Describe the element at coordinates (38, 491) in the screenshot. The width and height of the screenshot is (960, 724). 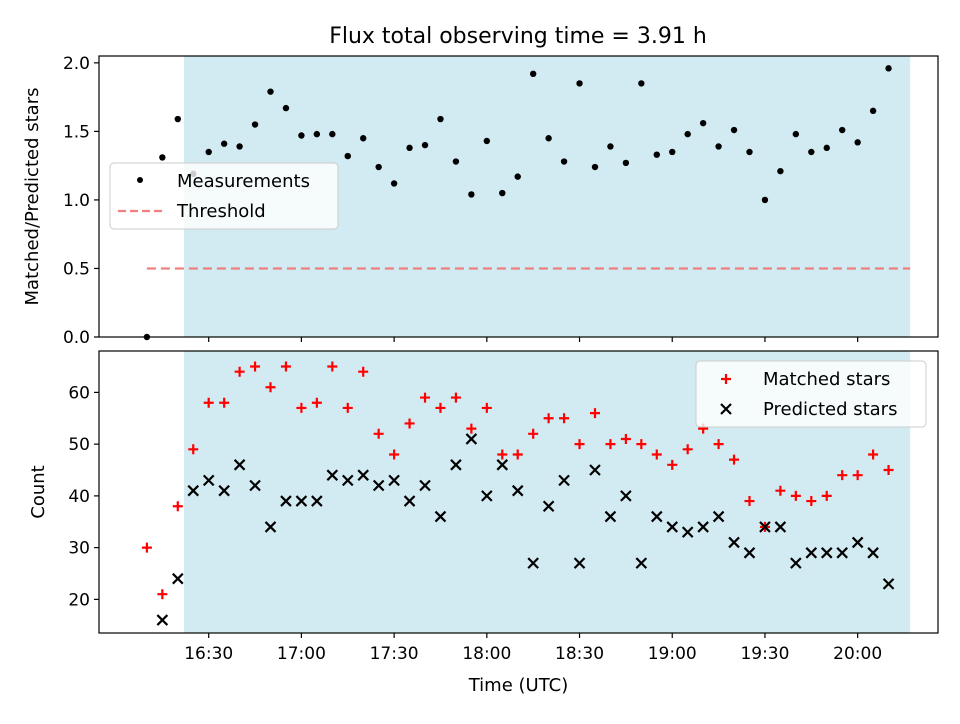
I see `count-y-axis-label: Count` at that location.